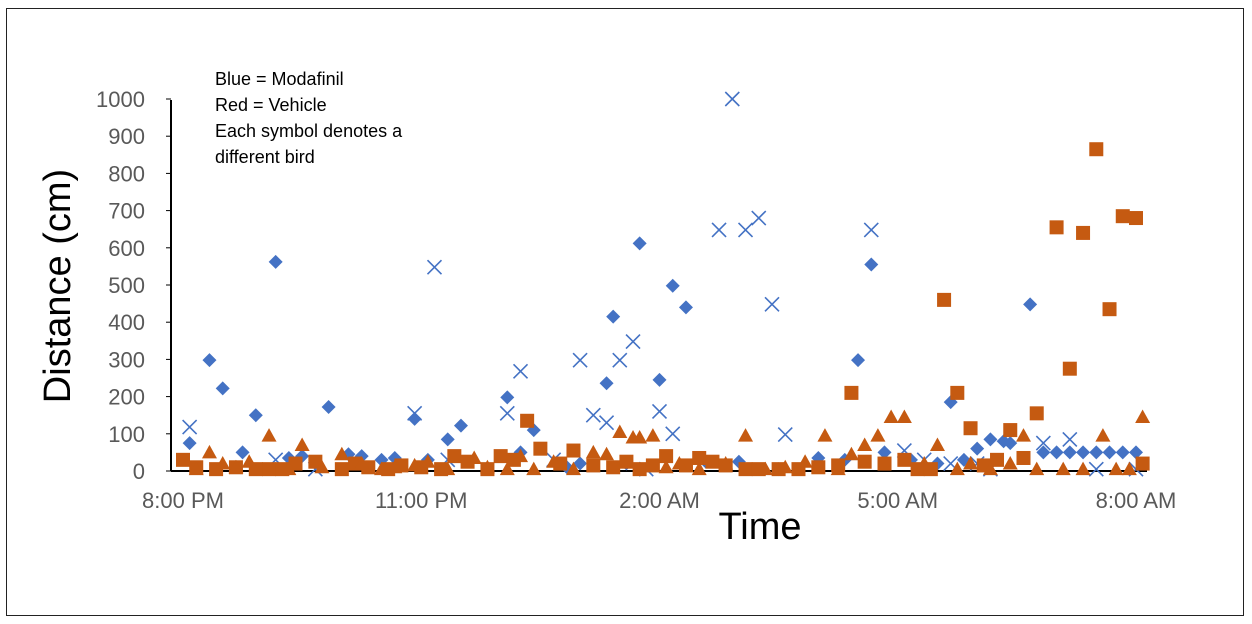  I want to click on y-tick-label: 400, so click(126, 322).